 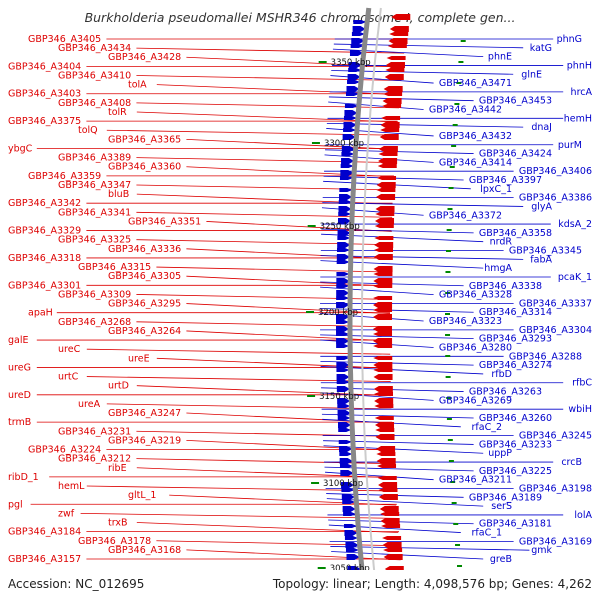 What do you see at coordinates (475, 136) in the screenshot?
I see `gene-label: GBP346_A3432` at bounding box center [475, 136].